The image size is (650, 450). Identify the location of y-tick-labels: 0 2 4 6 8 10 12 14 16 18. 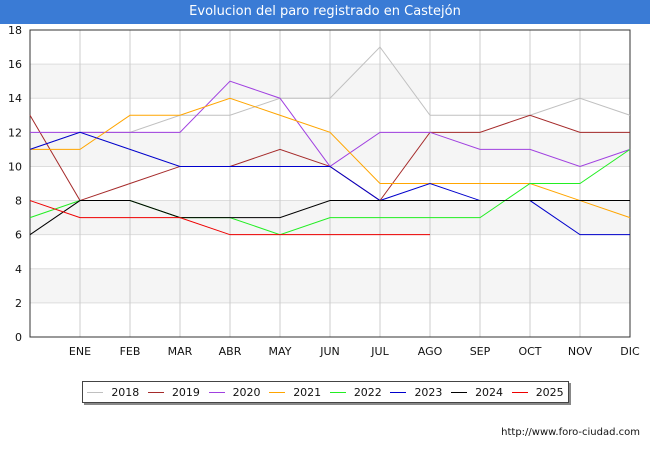
(15, 184).